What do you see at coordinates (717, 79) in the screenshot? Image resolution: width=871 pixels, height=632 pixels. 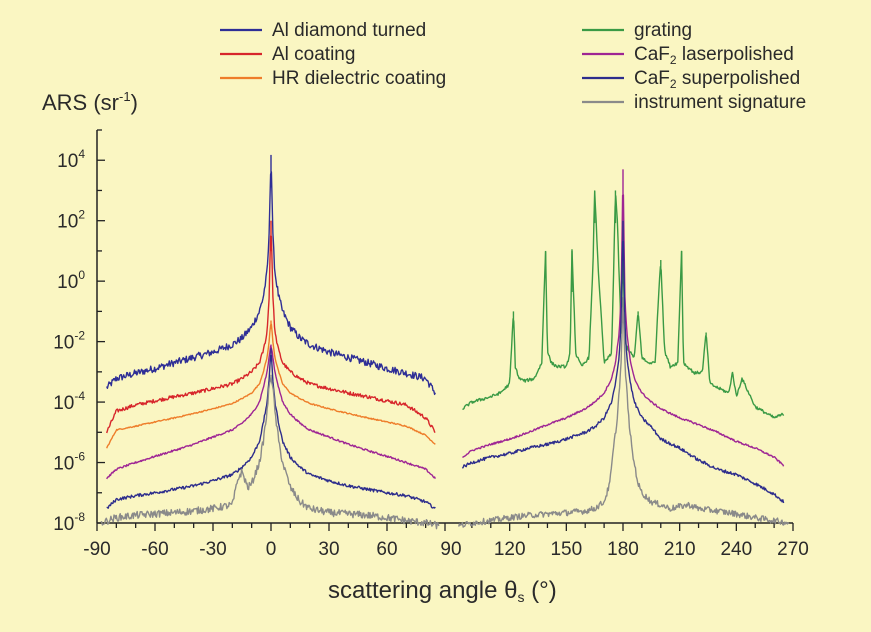 I see `legend-label: CaF2 superpolished` at bounding box center [717, 79].